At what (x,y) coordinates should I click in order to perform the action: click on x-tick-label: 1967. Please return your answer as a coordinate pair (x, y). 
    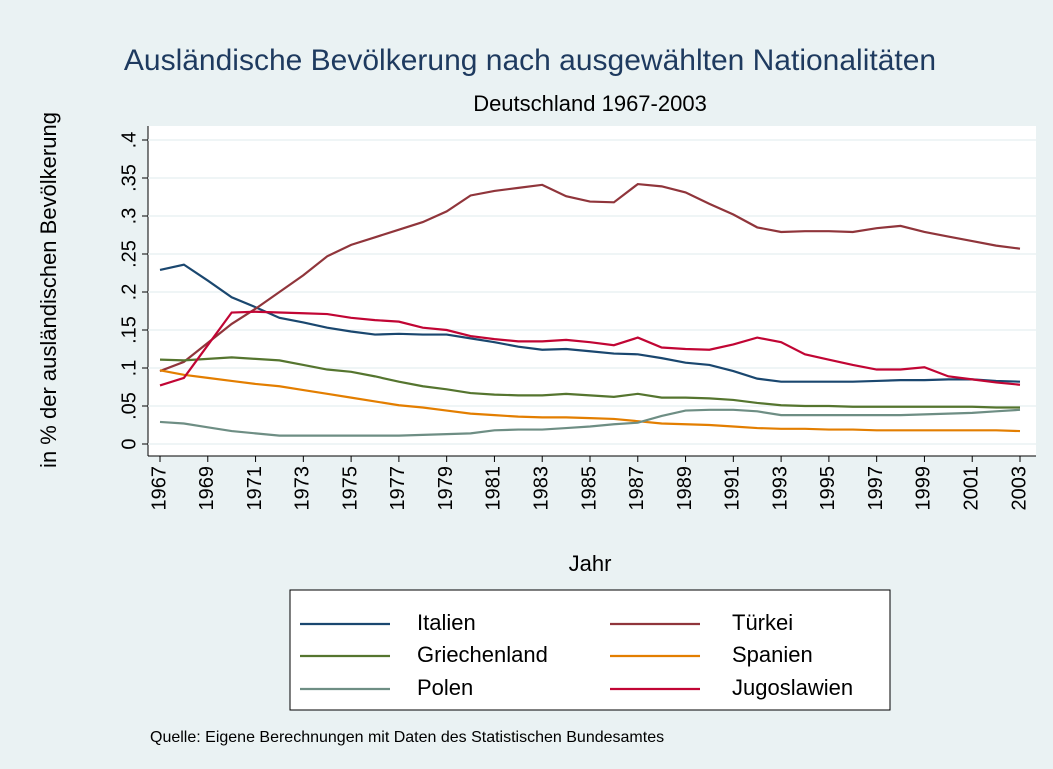
    Looking at the image, I should click on (159, 488).